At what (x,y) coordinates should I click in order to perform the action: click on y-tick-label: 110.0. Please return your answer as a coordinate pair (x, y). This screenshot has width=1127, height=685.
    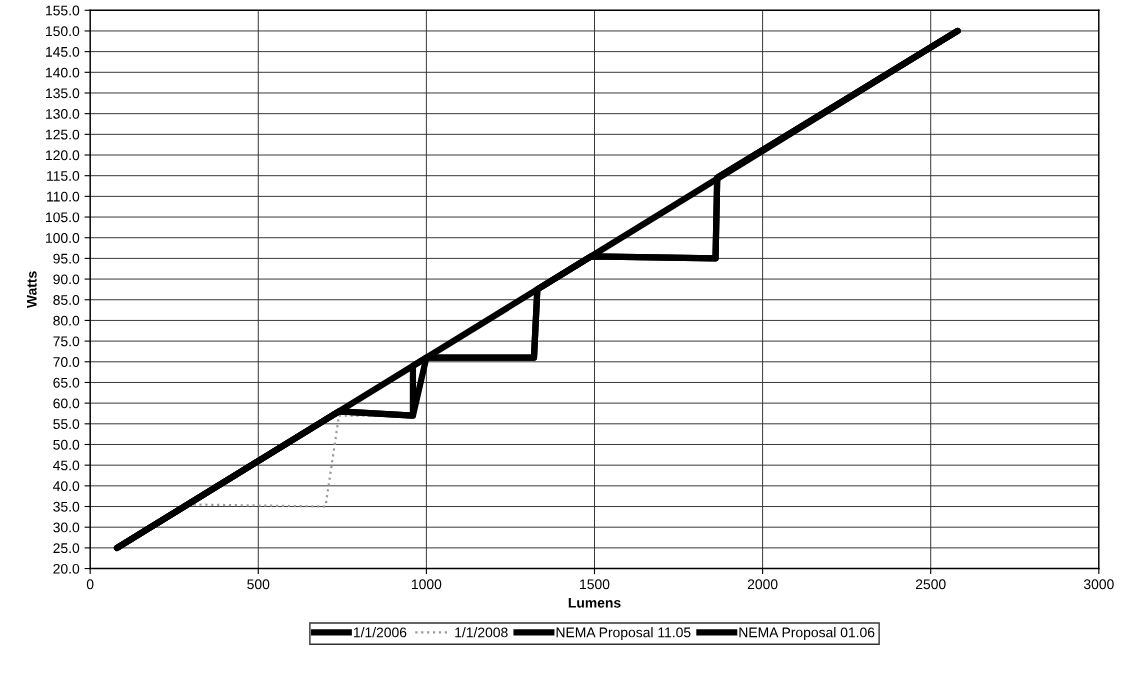
    Looking at the image, I should click on (63, 196).